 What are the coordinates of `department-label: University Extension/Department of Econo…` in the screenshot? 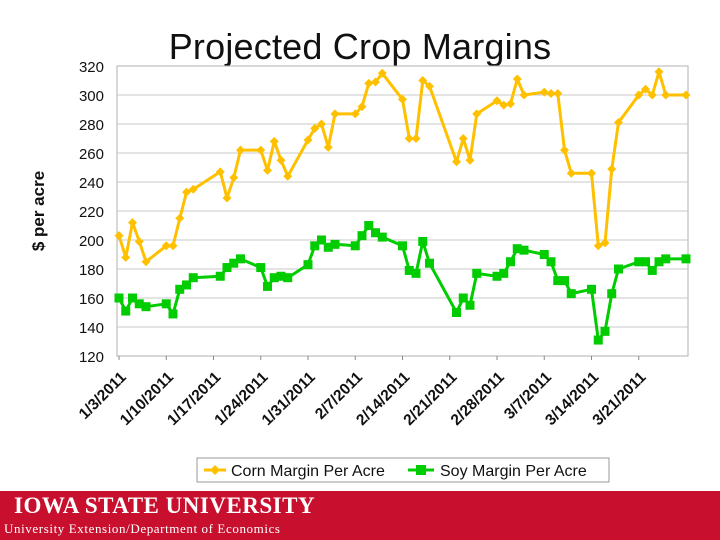 It's located at (142, 528).